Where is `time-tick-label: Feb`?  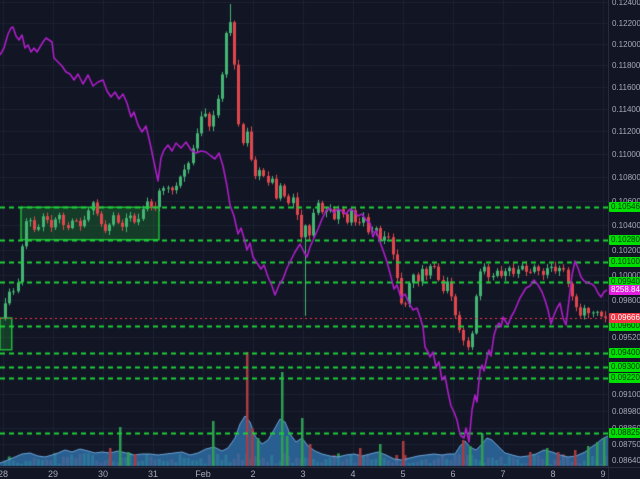
time-tick-label: Feb is located at coordinates (203, 474).